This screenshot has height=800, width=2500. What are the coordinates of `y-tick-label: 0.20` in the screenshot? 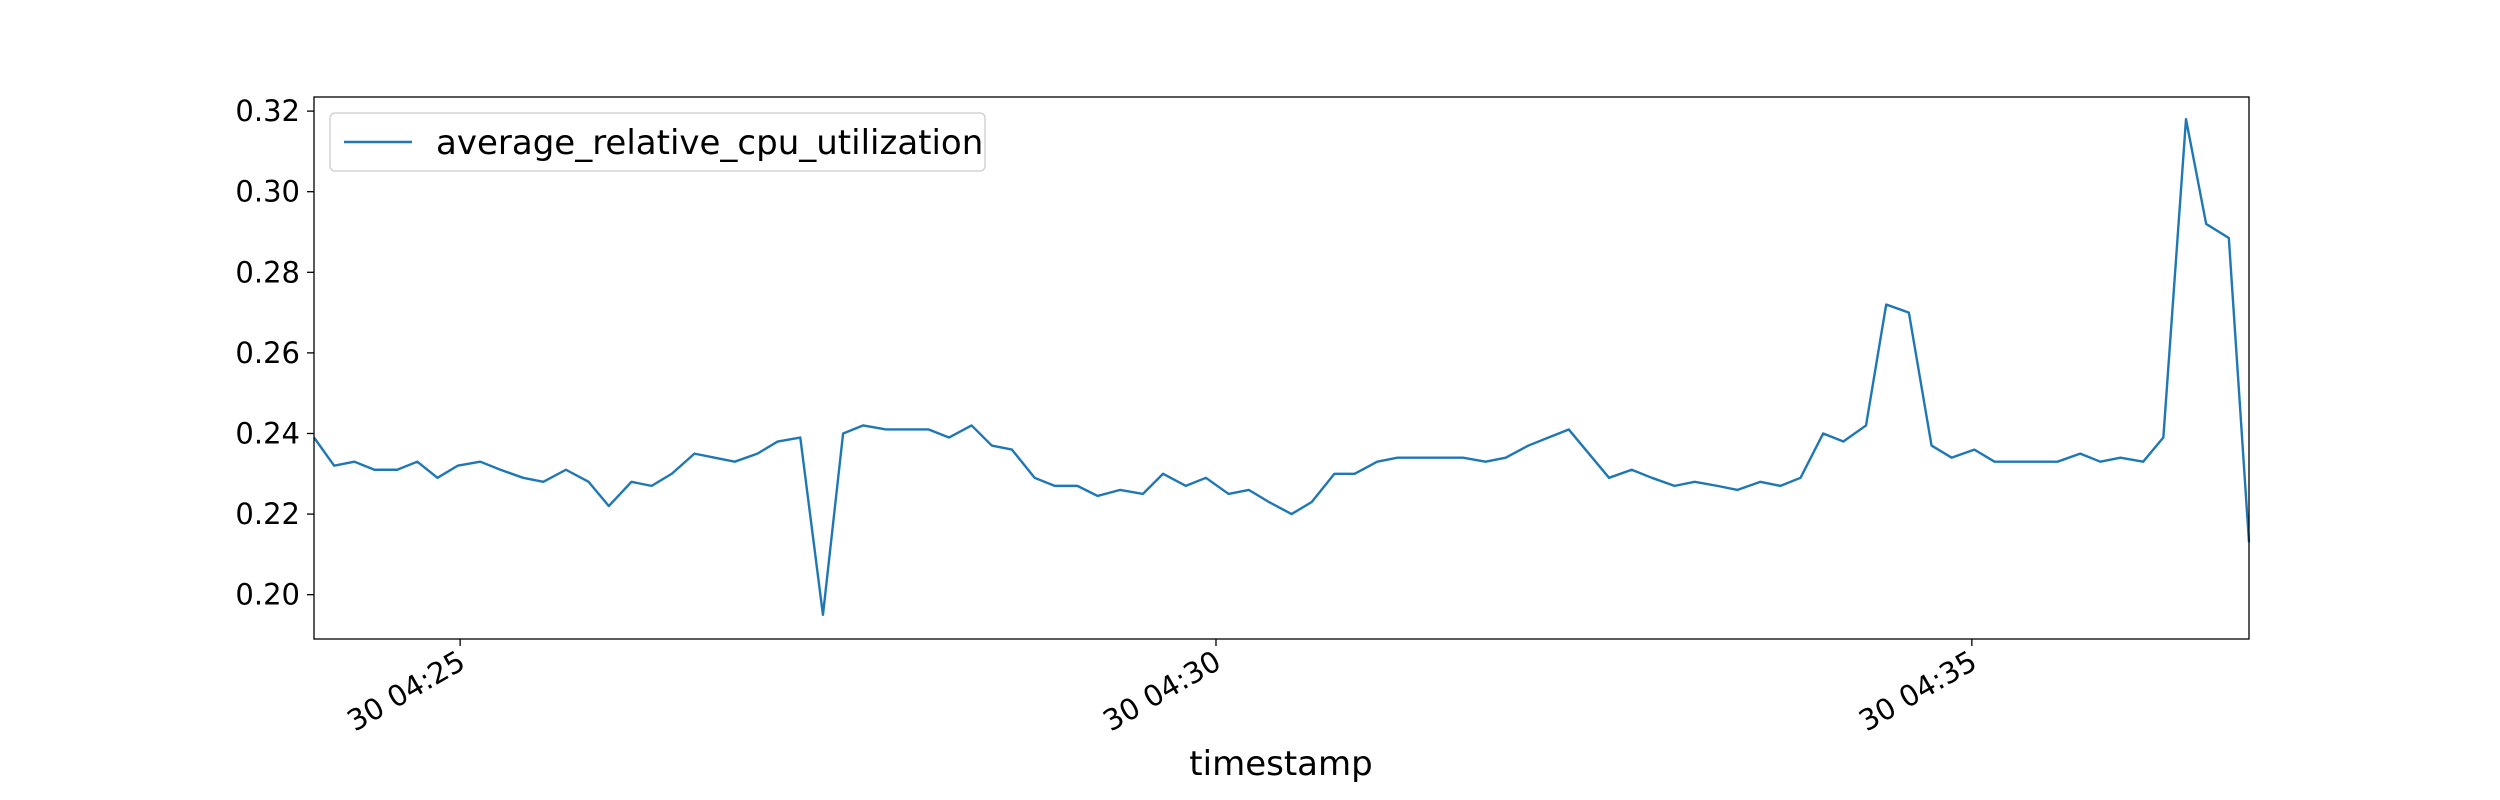 It's located at (267, 595).